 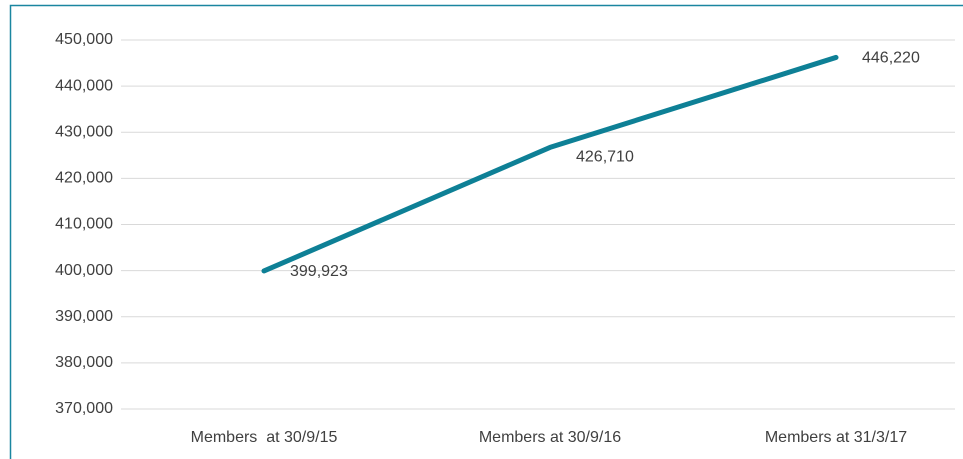 I want to click on data-label: 399,923, so click(x=319, y=271).